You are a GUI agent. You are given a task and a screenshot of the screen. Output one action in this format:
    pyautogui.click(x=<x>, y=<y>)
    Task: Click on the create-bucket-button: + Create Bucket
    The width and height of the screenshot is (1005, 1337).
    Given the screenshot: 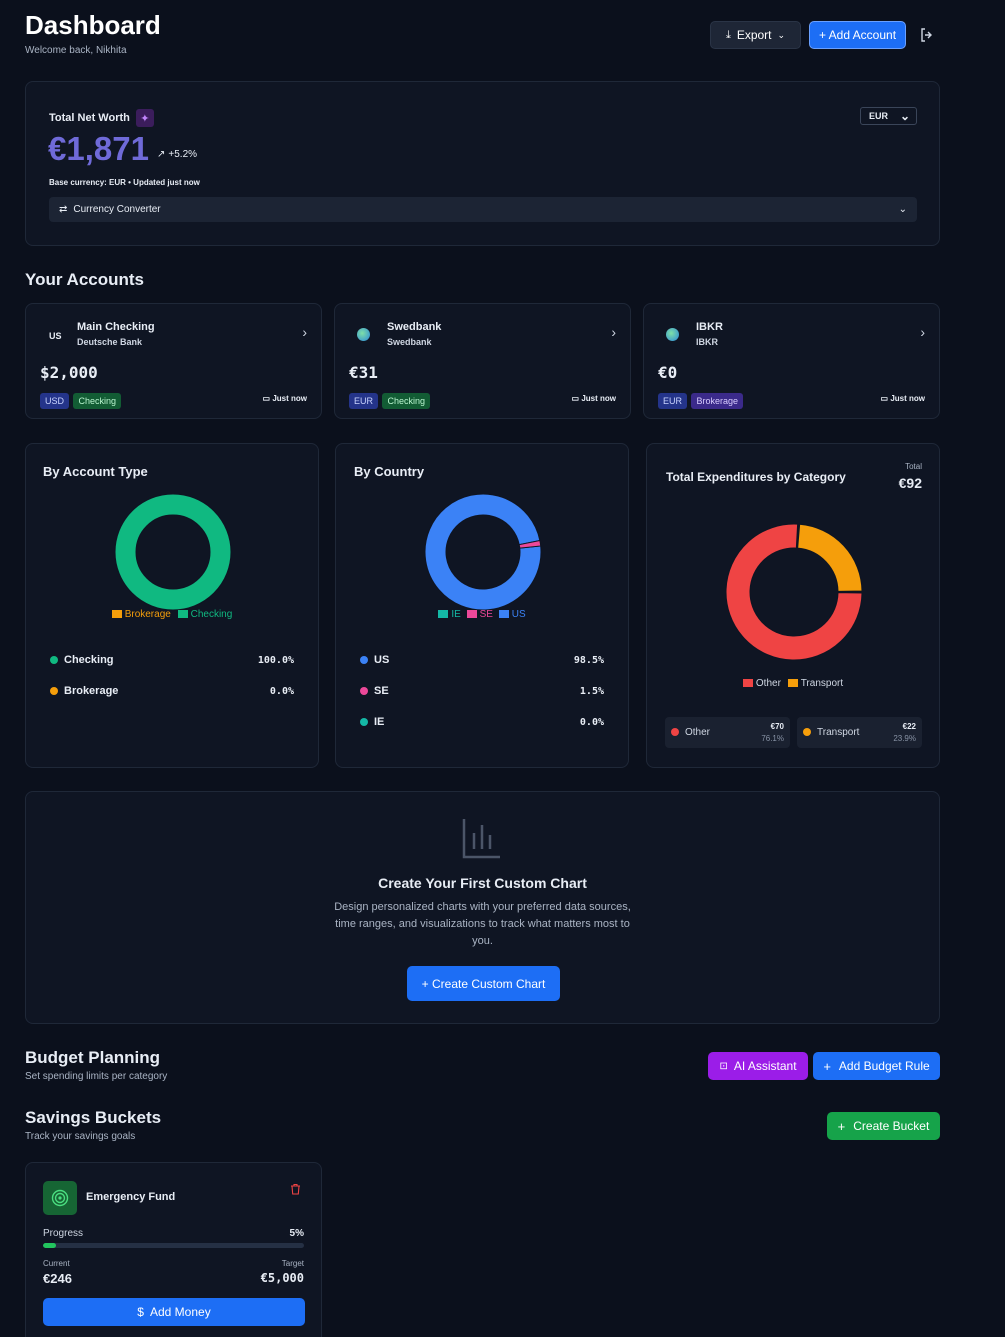 What is the action you would take?
    pyautogui.click(x=883, y=1126)
    